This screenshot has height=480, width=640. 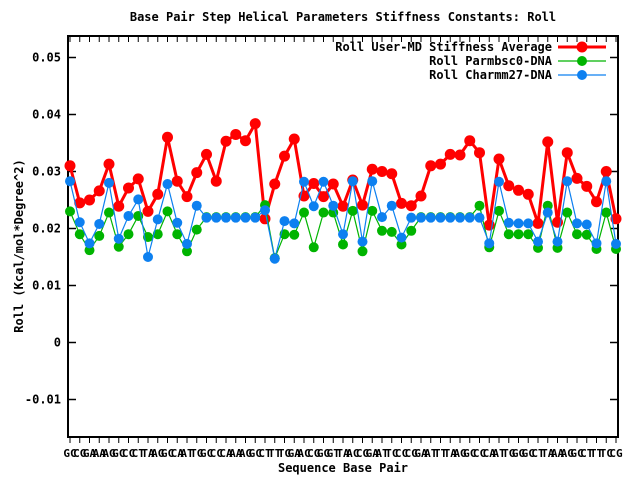 I want to click on x-tick-label: GT, so click(x=334, y=453).